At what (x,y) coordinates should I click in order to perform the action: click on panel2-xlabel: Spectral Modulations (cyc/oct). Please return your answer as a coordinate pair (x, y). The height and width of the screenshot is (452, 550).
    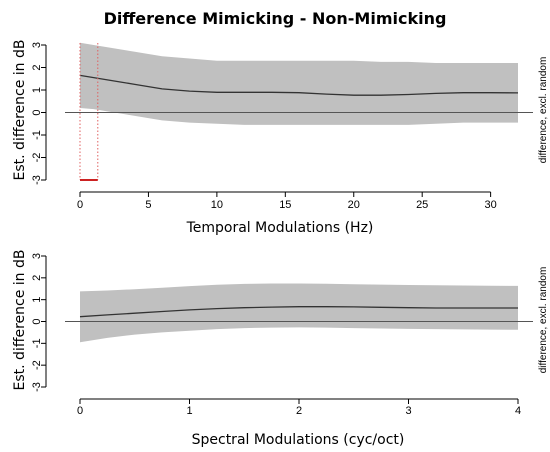
    Looking at the image, I should click on (298, 440).